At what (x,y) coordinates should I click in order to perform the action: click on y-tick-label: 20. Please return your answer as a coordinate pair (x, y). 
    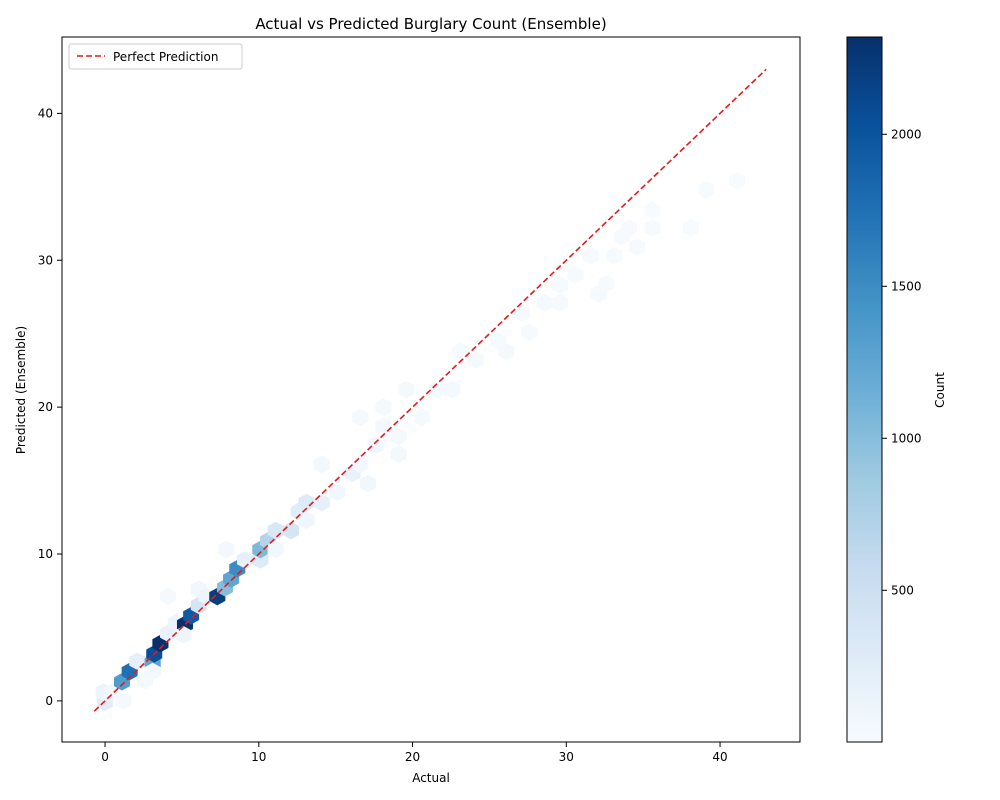
    Looking at the image, I should click on (45, 407).